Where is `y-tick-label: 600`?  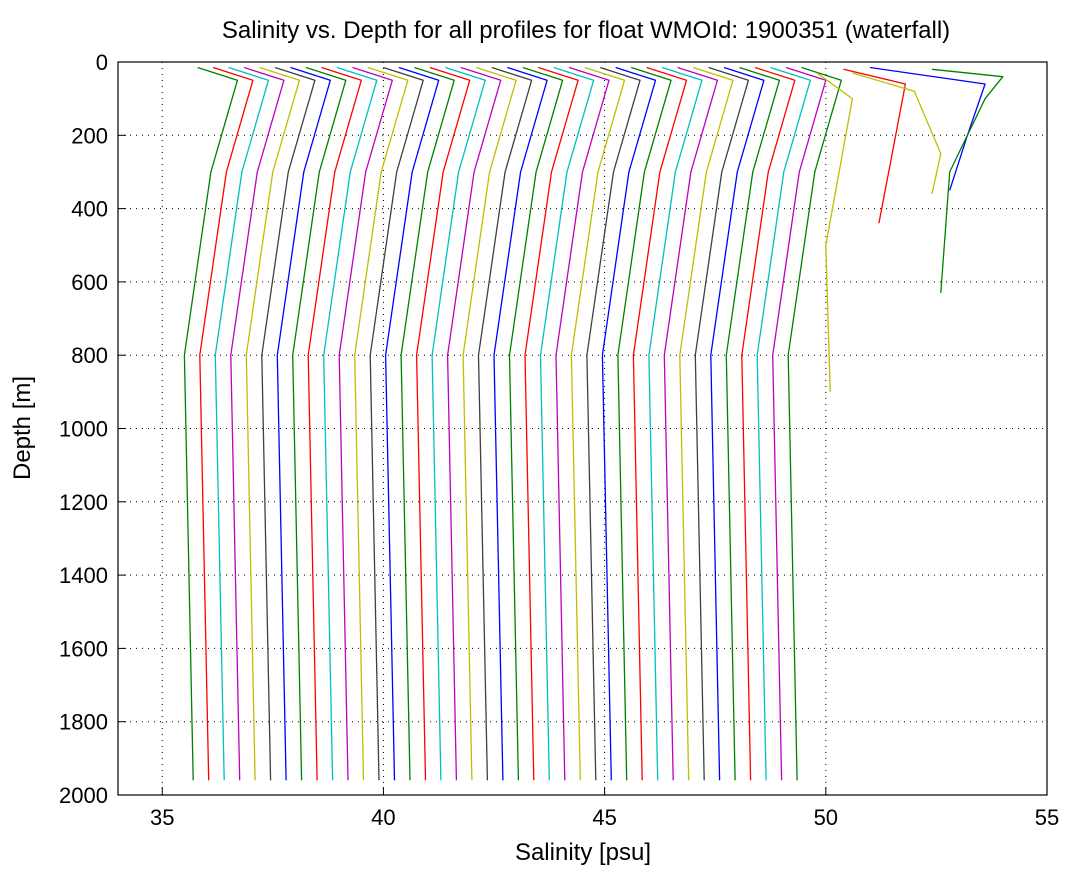 y-tick-label: 600 is located at coordinates (89, 282).